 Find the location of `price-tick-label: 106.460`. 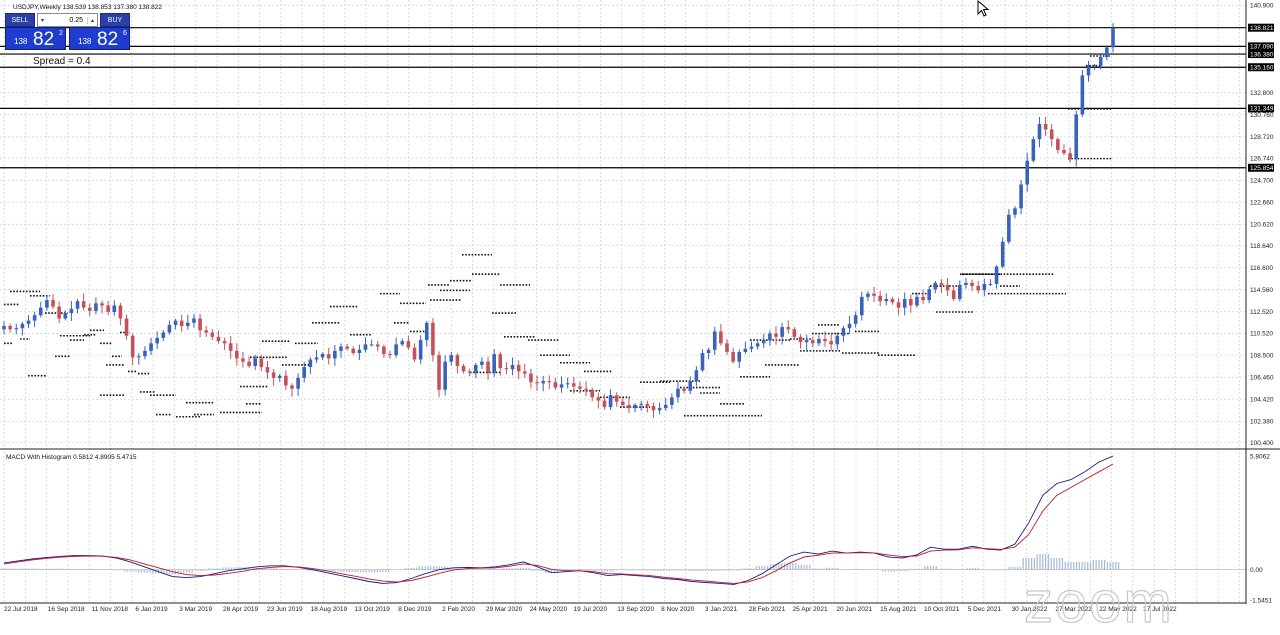

price-tick-label: 106.460 is located at coordinates (1262, 378).